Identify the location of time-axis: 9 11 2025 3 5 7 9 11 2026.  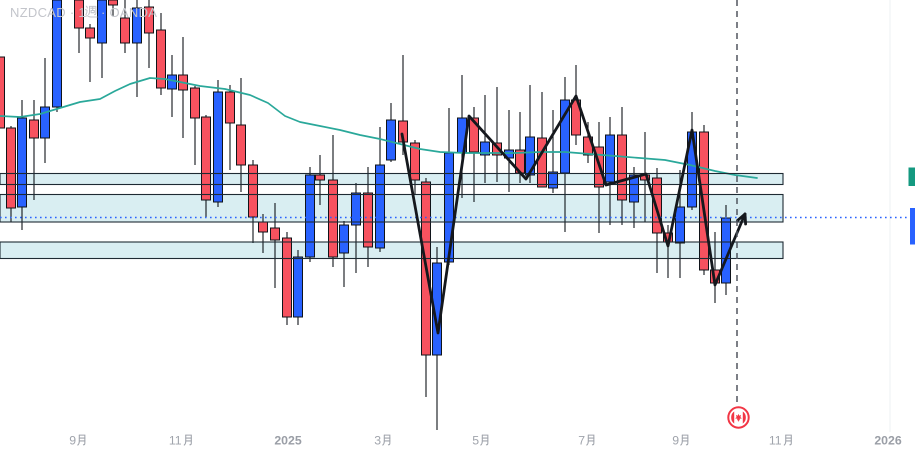
(485, 441).